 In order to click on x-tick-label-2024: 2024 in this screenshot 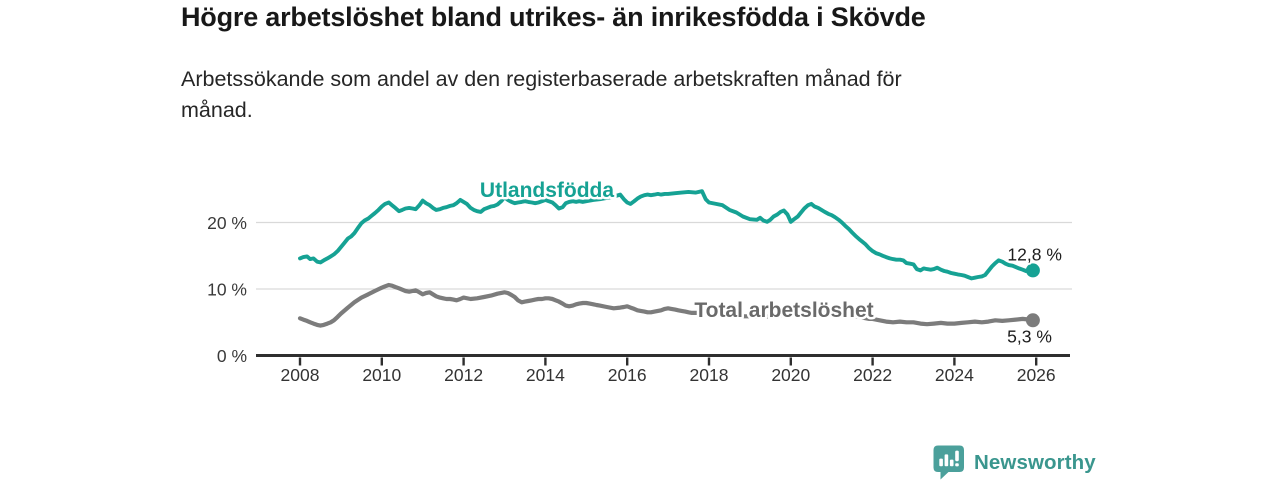, I will do `click(954, 375)`.